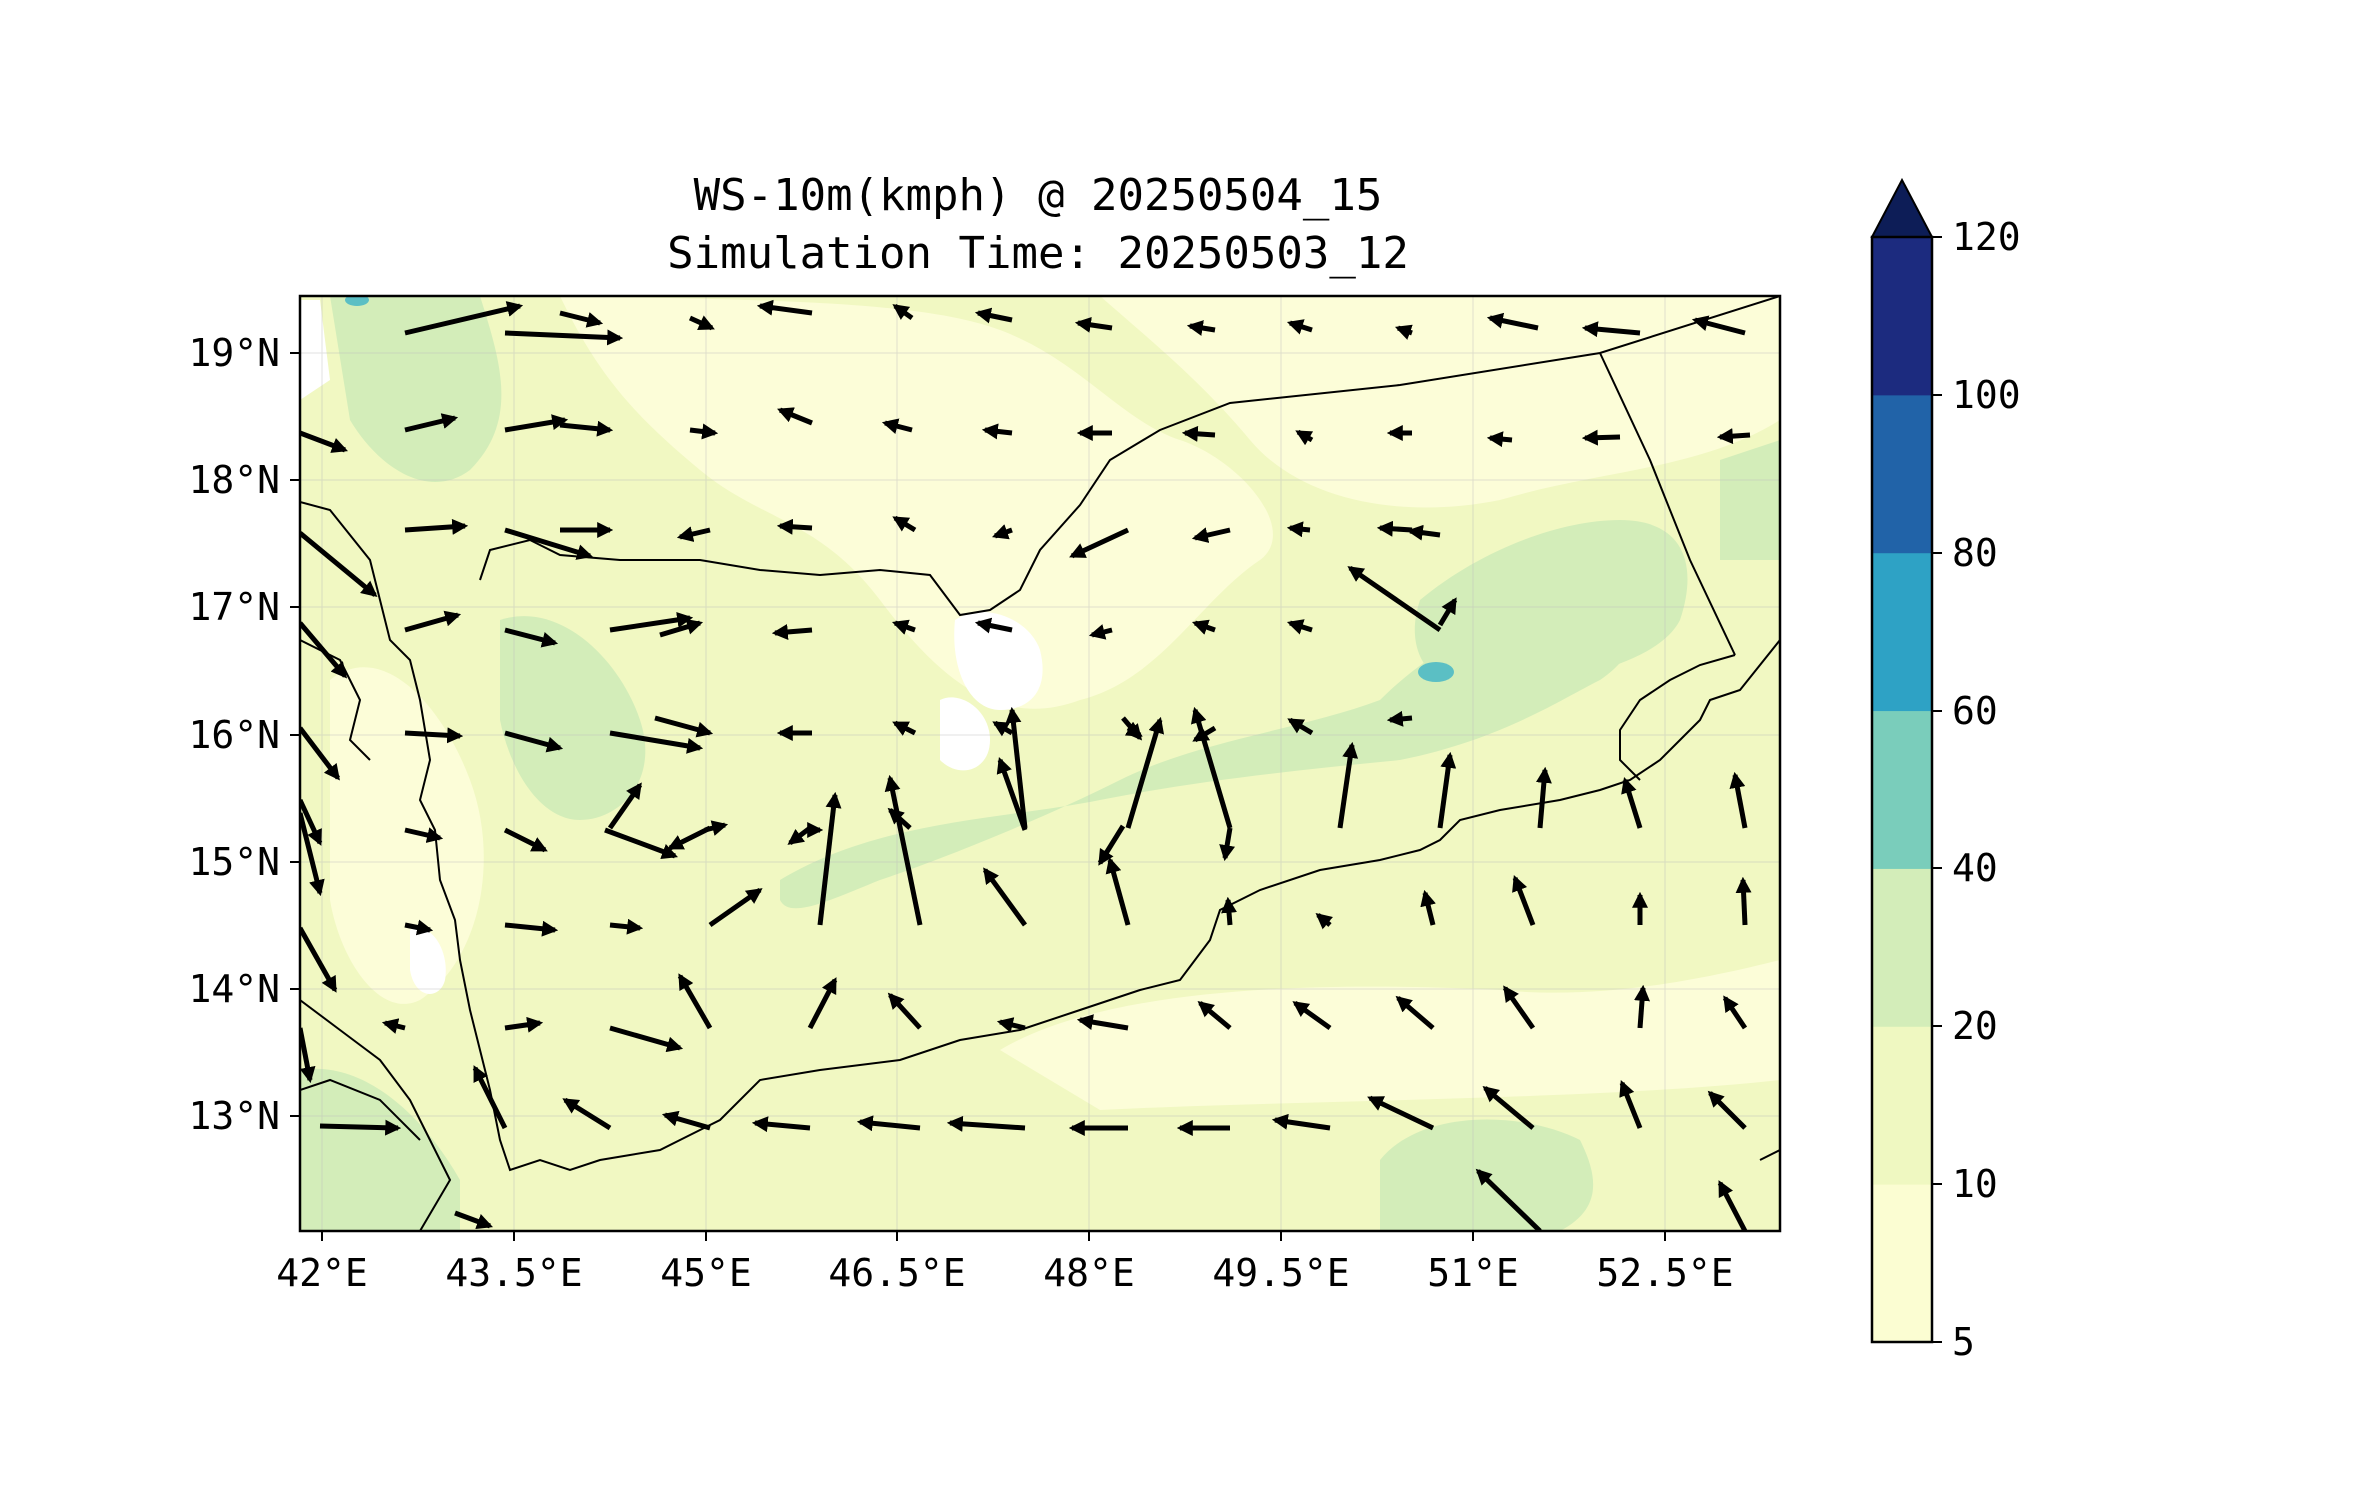 This screenshot has height=1500, width=2371. Describe the element at coordinates (1280, 1273) in the screenshot. I see `lon-tick-label: 49.5°E` at that location.